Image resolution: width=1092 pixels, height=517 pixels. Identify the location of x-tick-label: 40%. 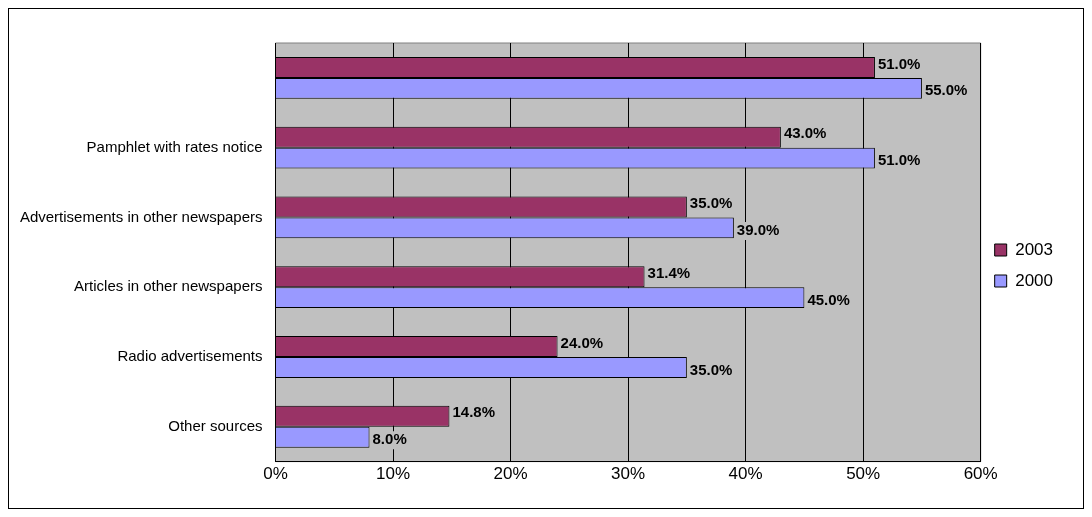
(745, 474).